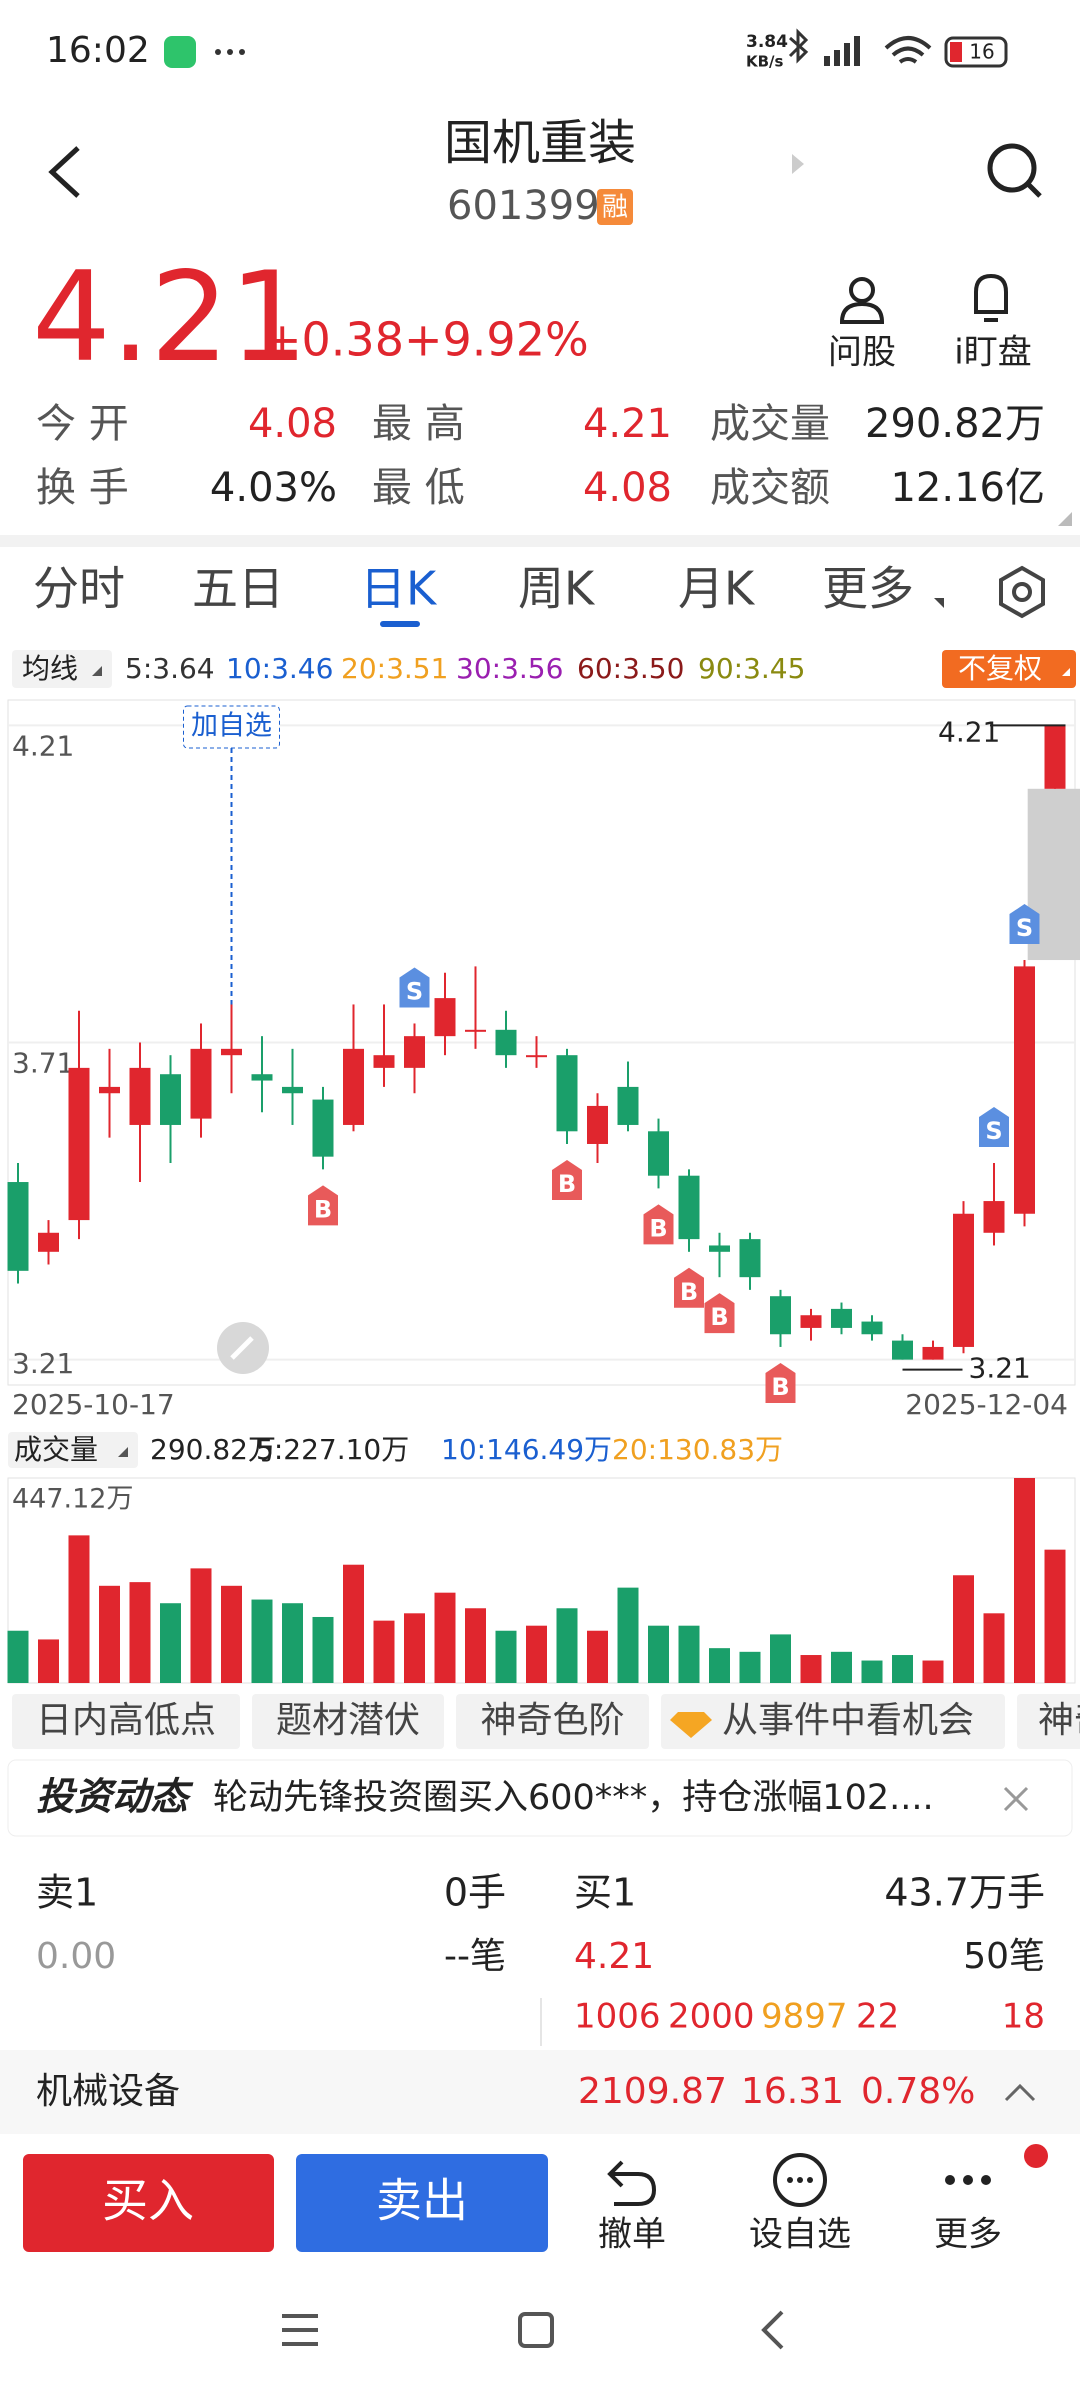 This screenshot has height=2400, width=1080. What do you see at coordinates (765, 62) in the screenshot?
I see `net-unit: KB/s` at bounding box center [765, 62].